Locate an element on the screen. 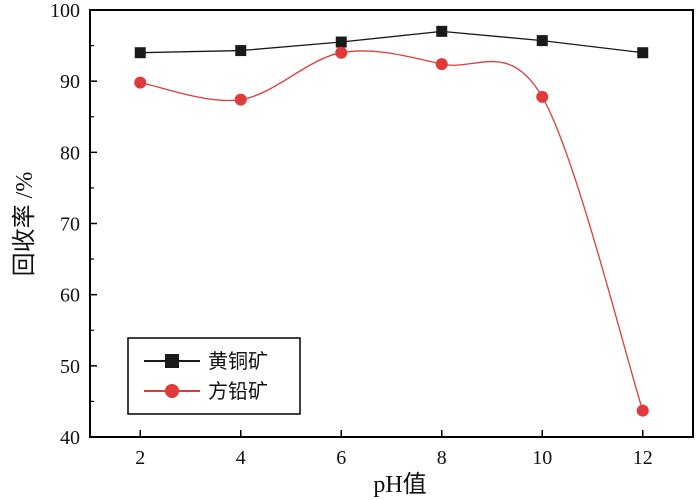 The image size is (700, 500). y-axis: 40 50 60 70 80 90 100 is located at coordinates (73, 224).